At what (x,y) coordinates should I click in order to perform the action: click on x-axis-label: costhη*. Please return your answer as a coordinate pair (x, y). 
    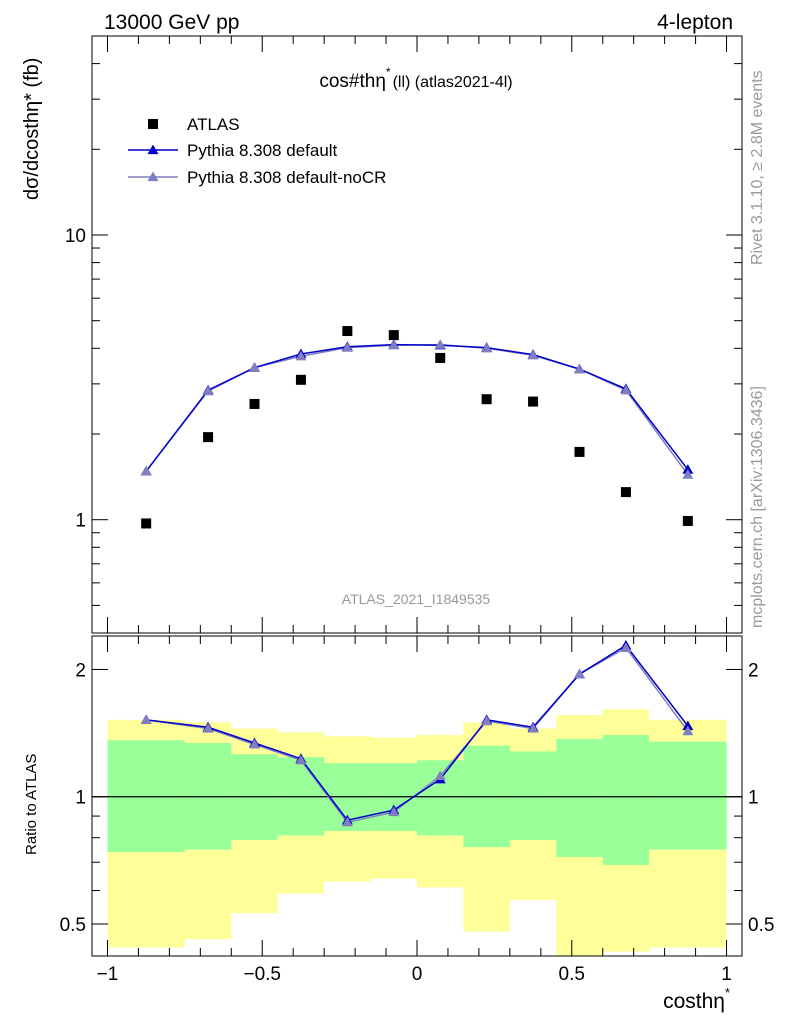
    Looking at the image, I should click on (696, 999).